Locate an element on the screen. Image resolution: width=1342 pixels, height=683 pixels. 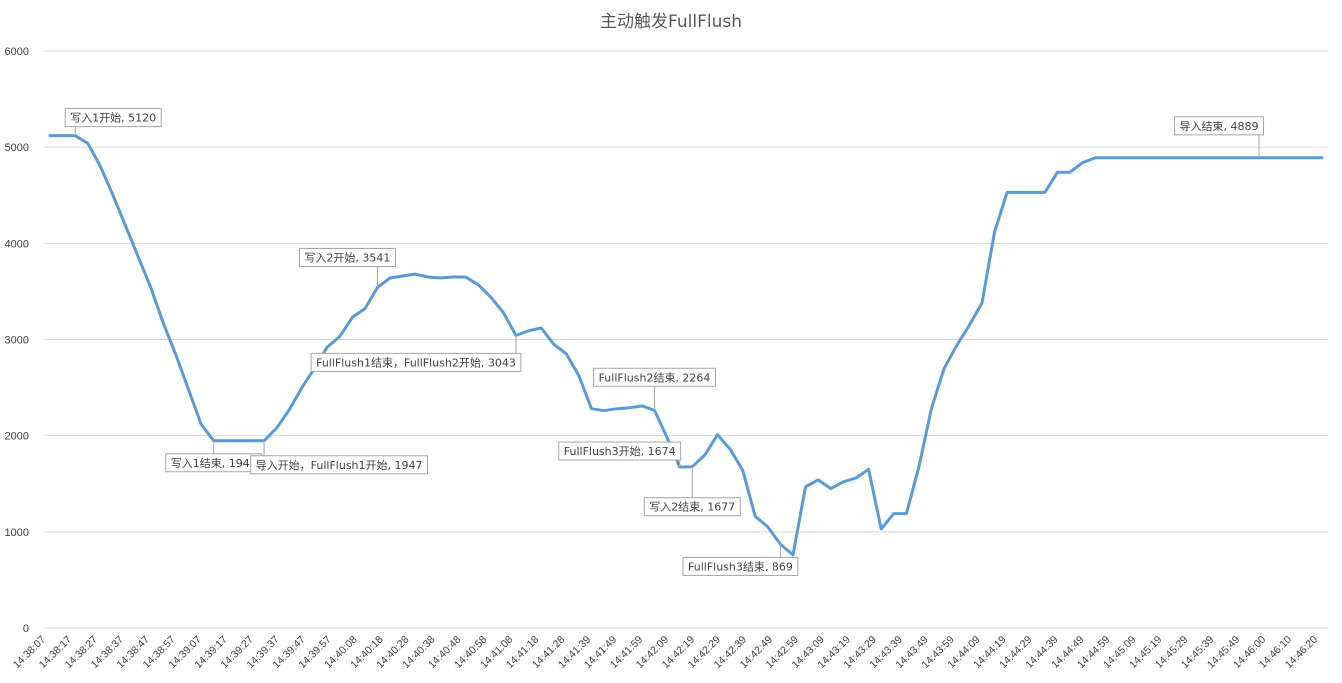
data-label: FullFlush1结束，FullFlush2开始, 3043 is located at coordinates (416, 353).